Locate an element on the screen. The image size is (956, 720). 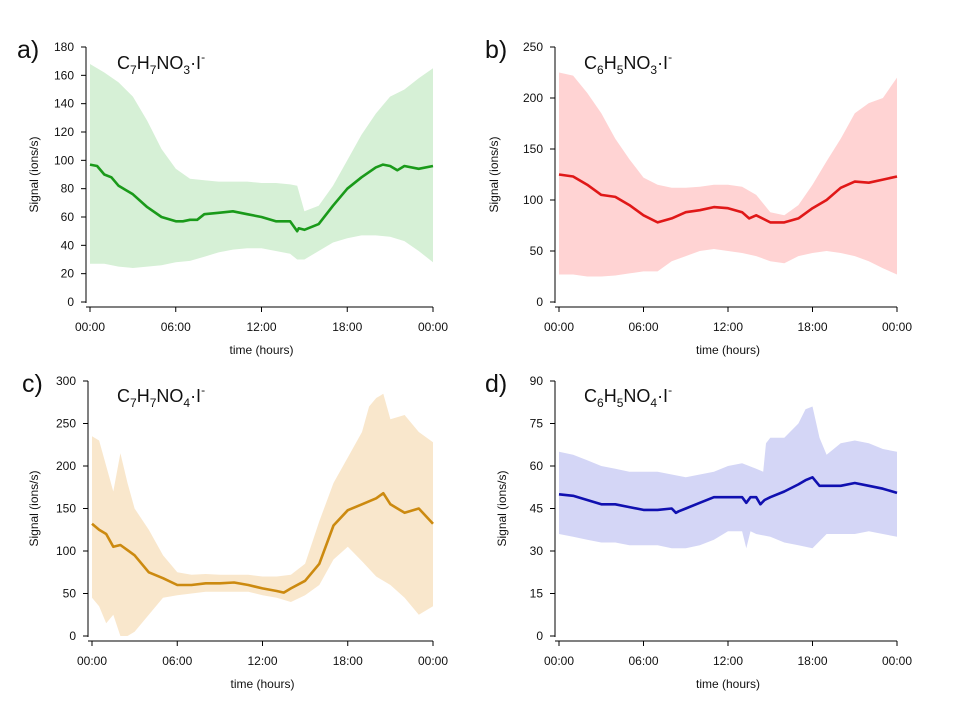
panel-label: c) is located at coordinates (32, 384).